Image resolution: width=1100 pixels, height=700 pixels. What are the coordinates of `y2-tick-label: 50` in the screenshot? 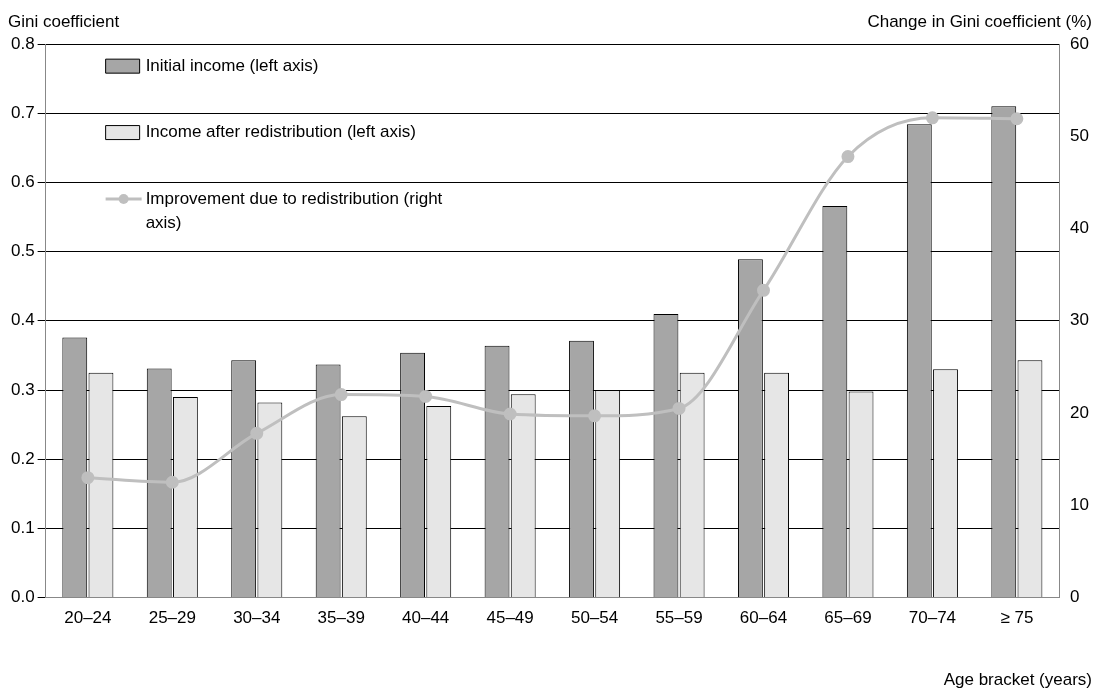 It's located at (1080, 135).